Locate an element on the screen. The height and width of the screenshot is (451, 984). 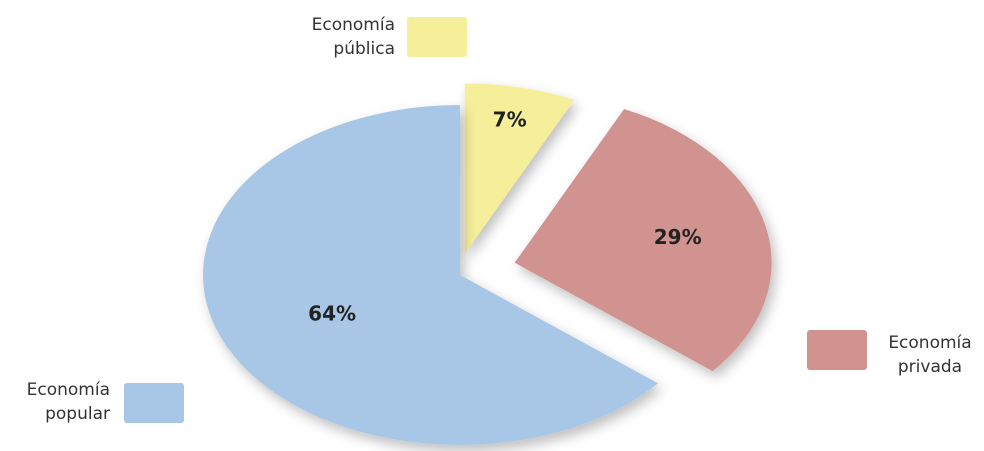
slice-label: 29% is located at coordinates (678, 237).